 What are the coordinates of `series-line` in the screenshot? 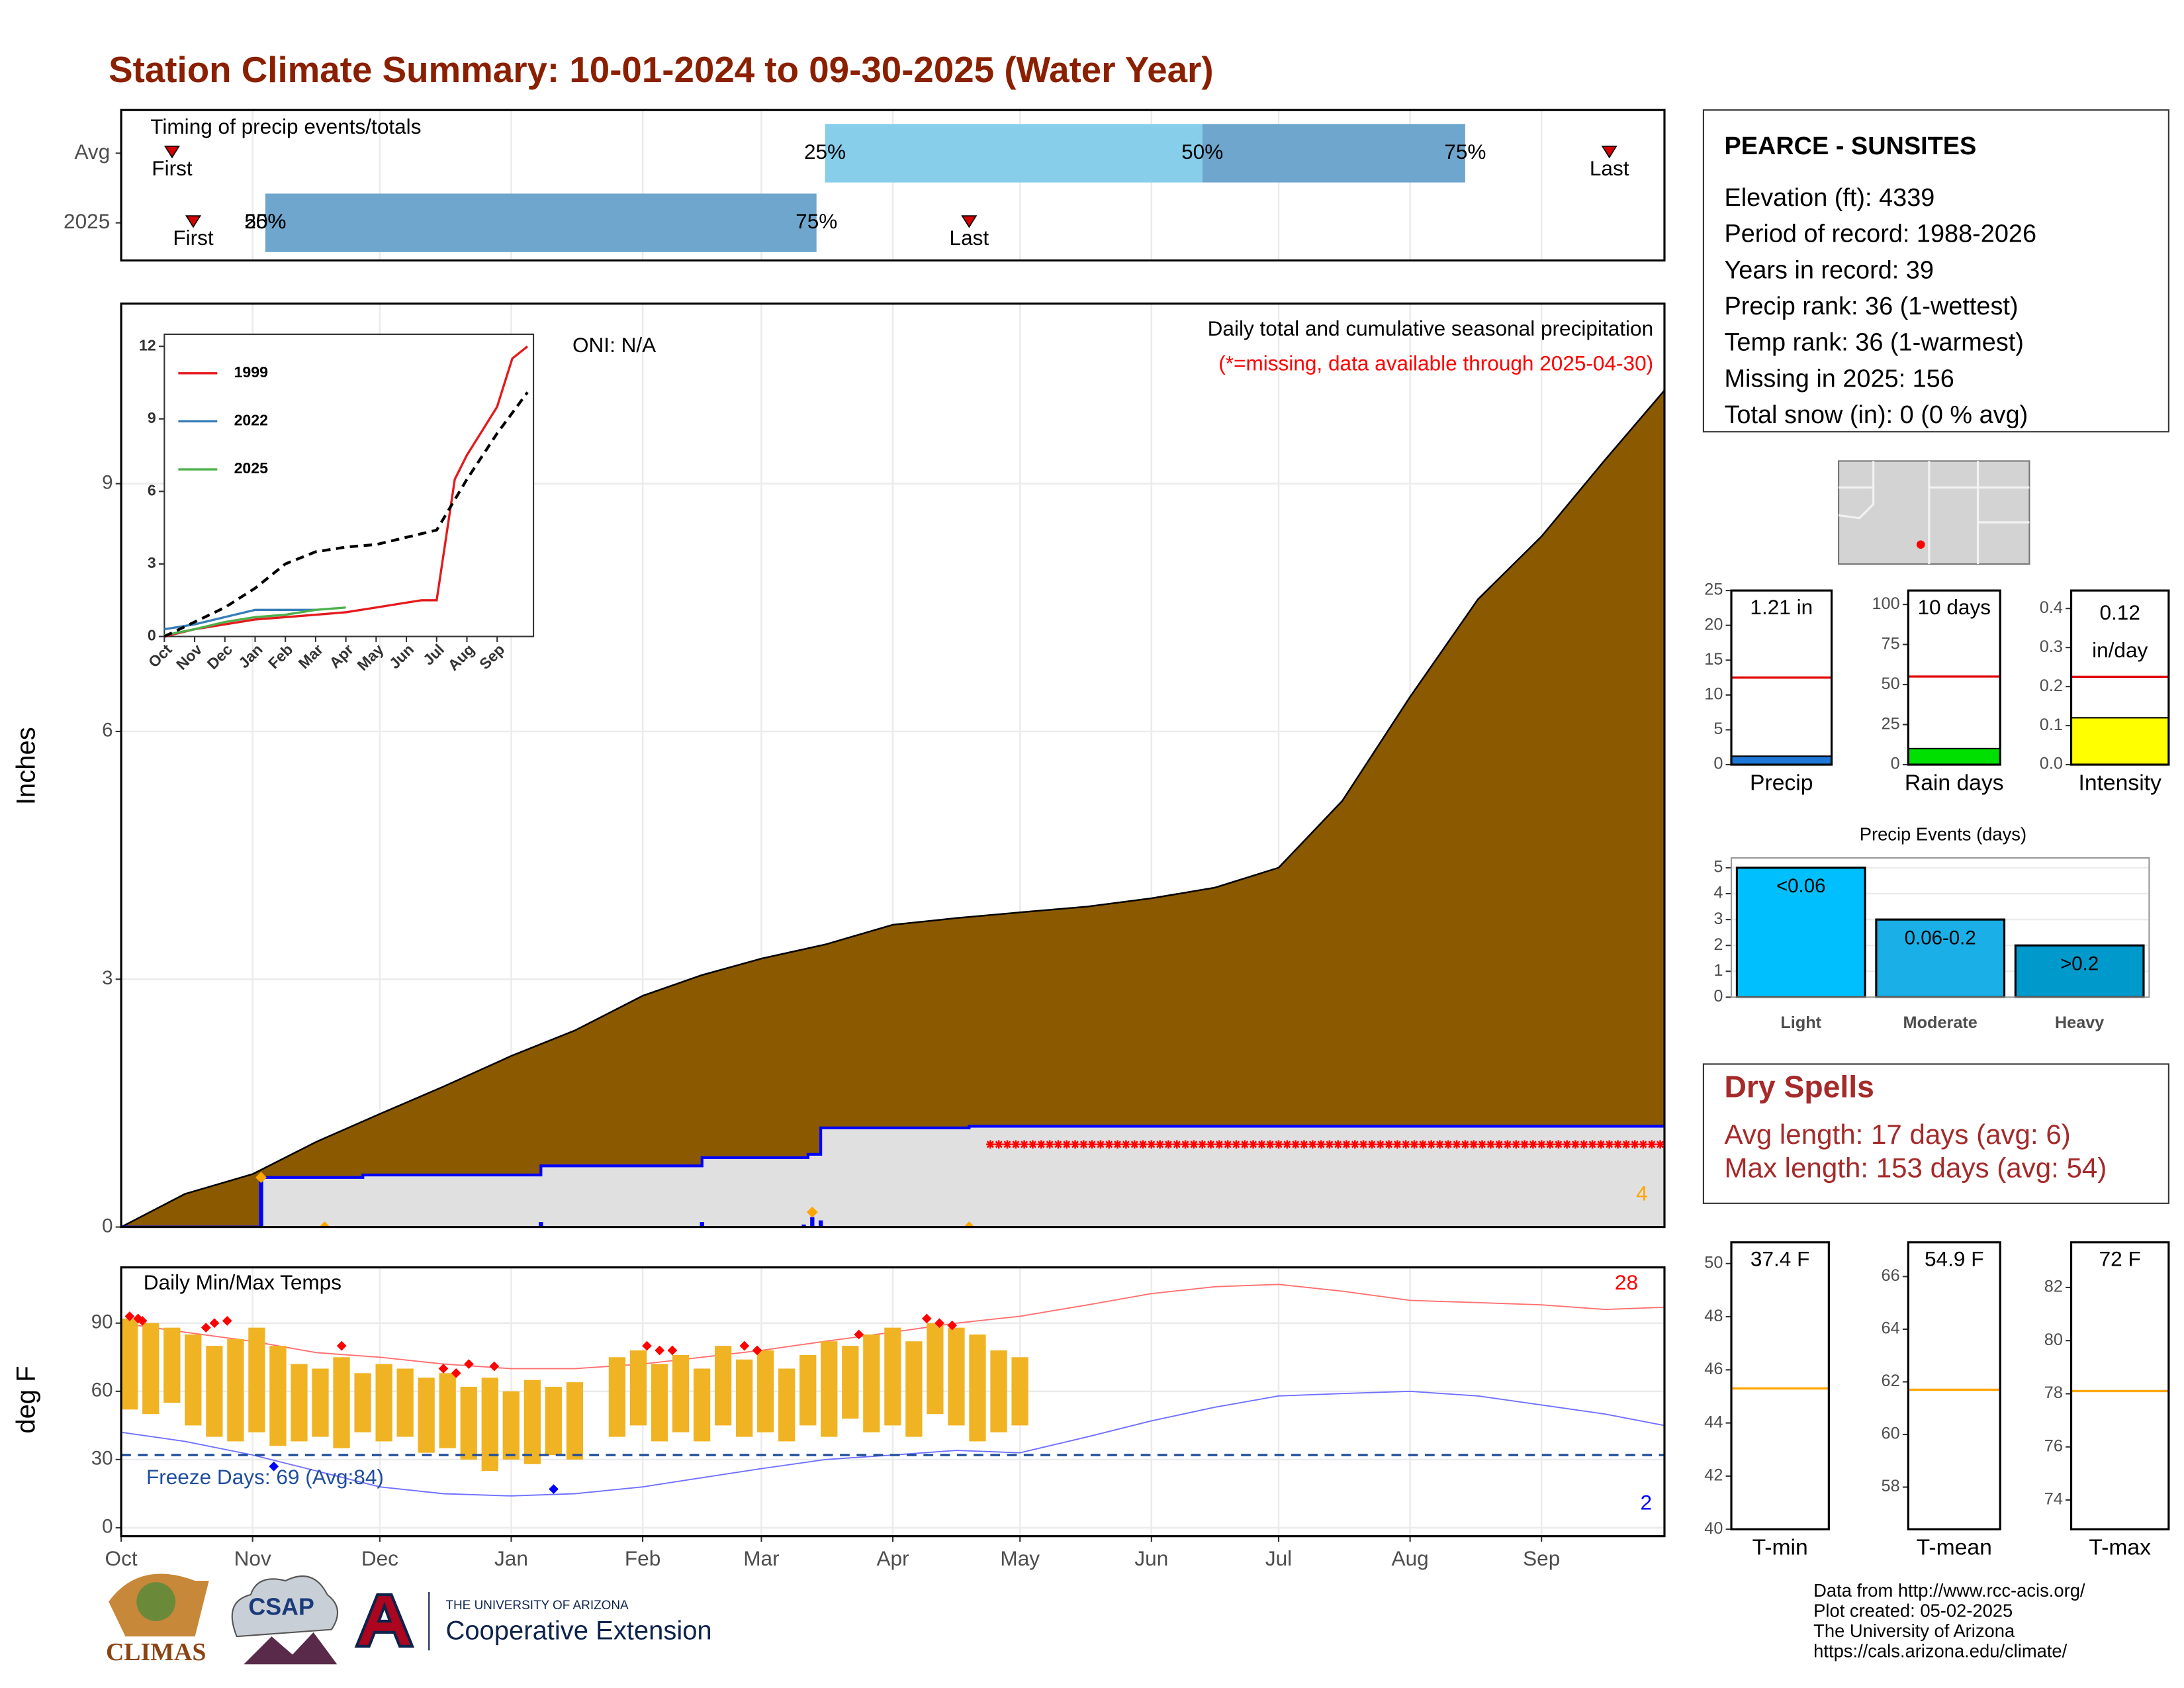 It's located at (240, 619).